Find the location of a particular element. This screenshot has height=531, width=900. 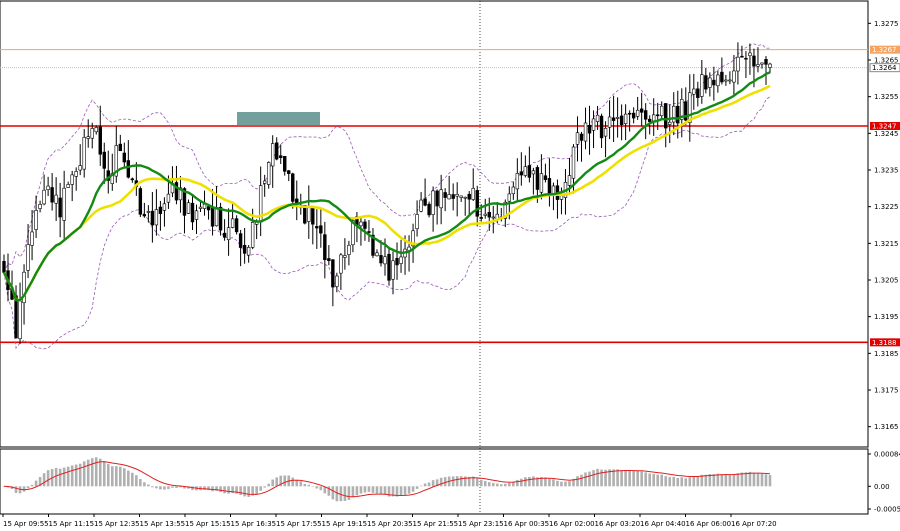

price-tick-label: 1.3255 is located at coordinates (886, 97).